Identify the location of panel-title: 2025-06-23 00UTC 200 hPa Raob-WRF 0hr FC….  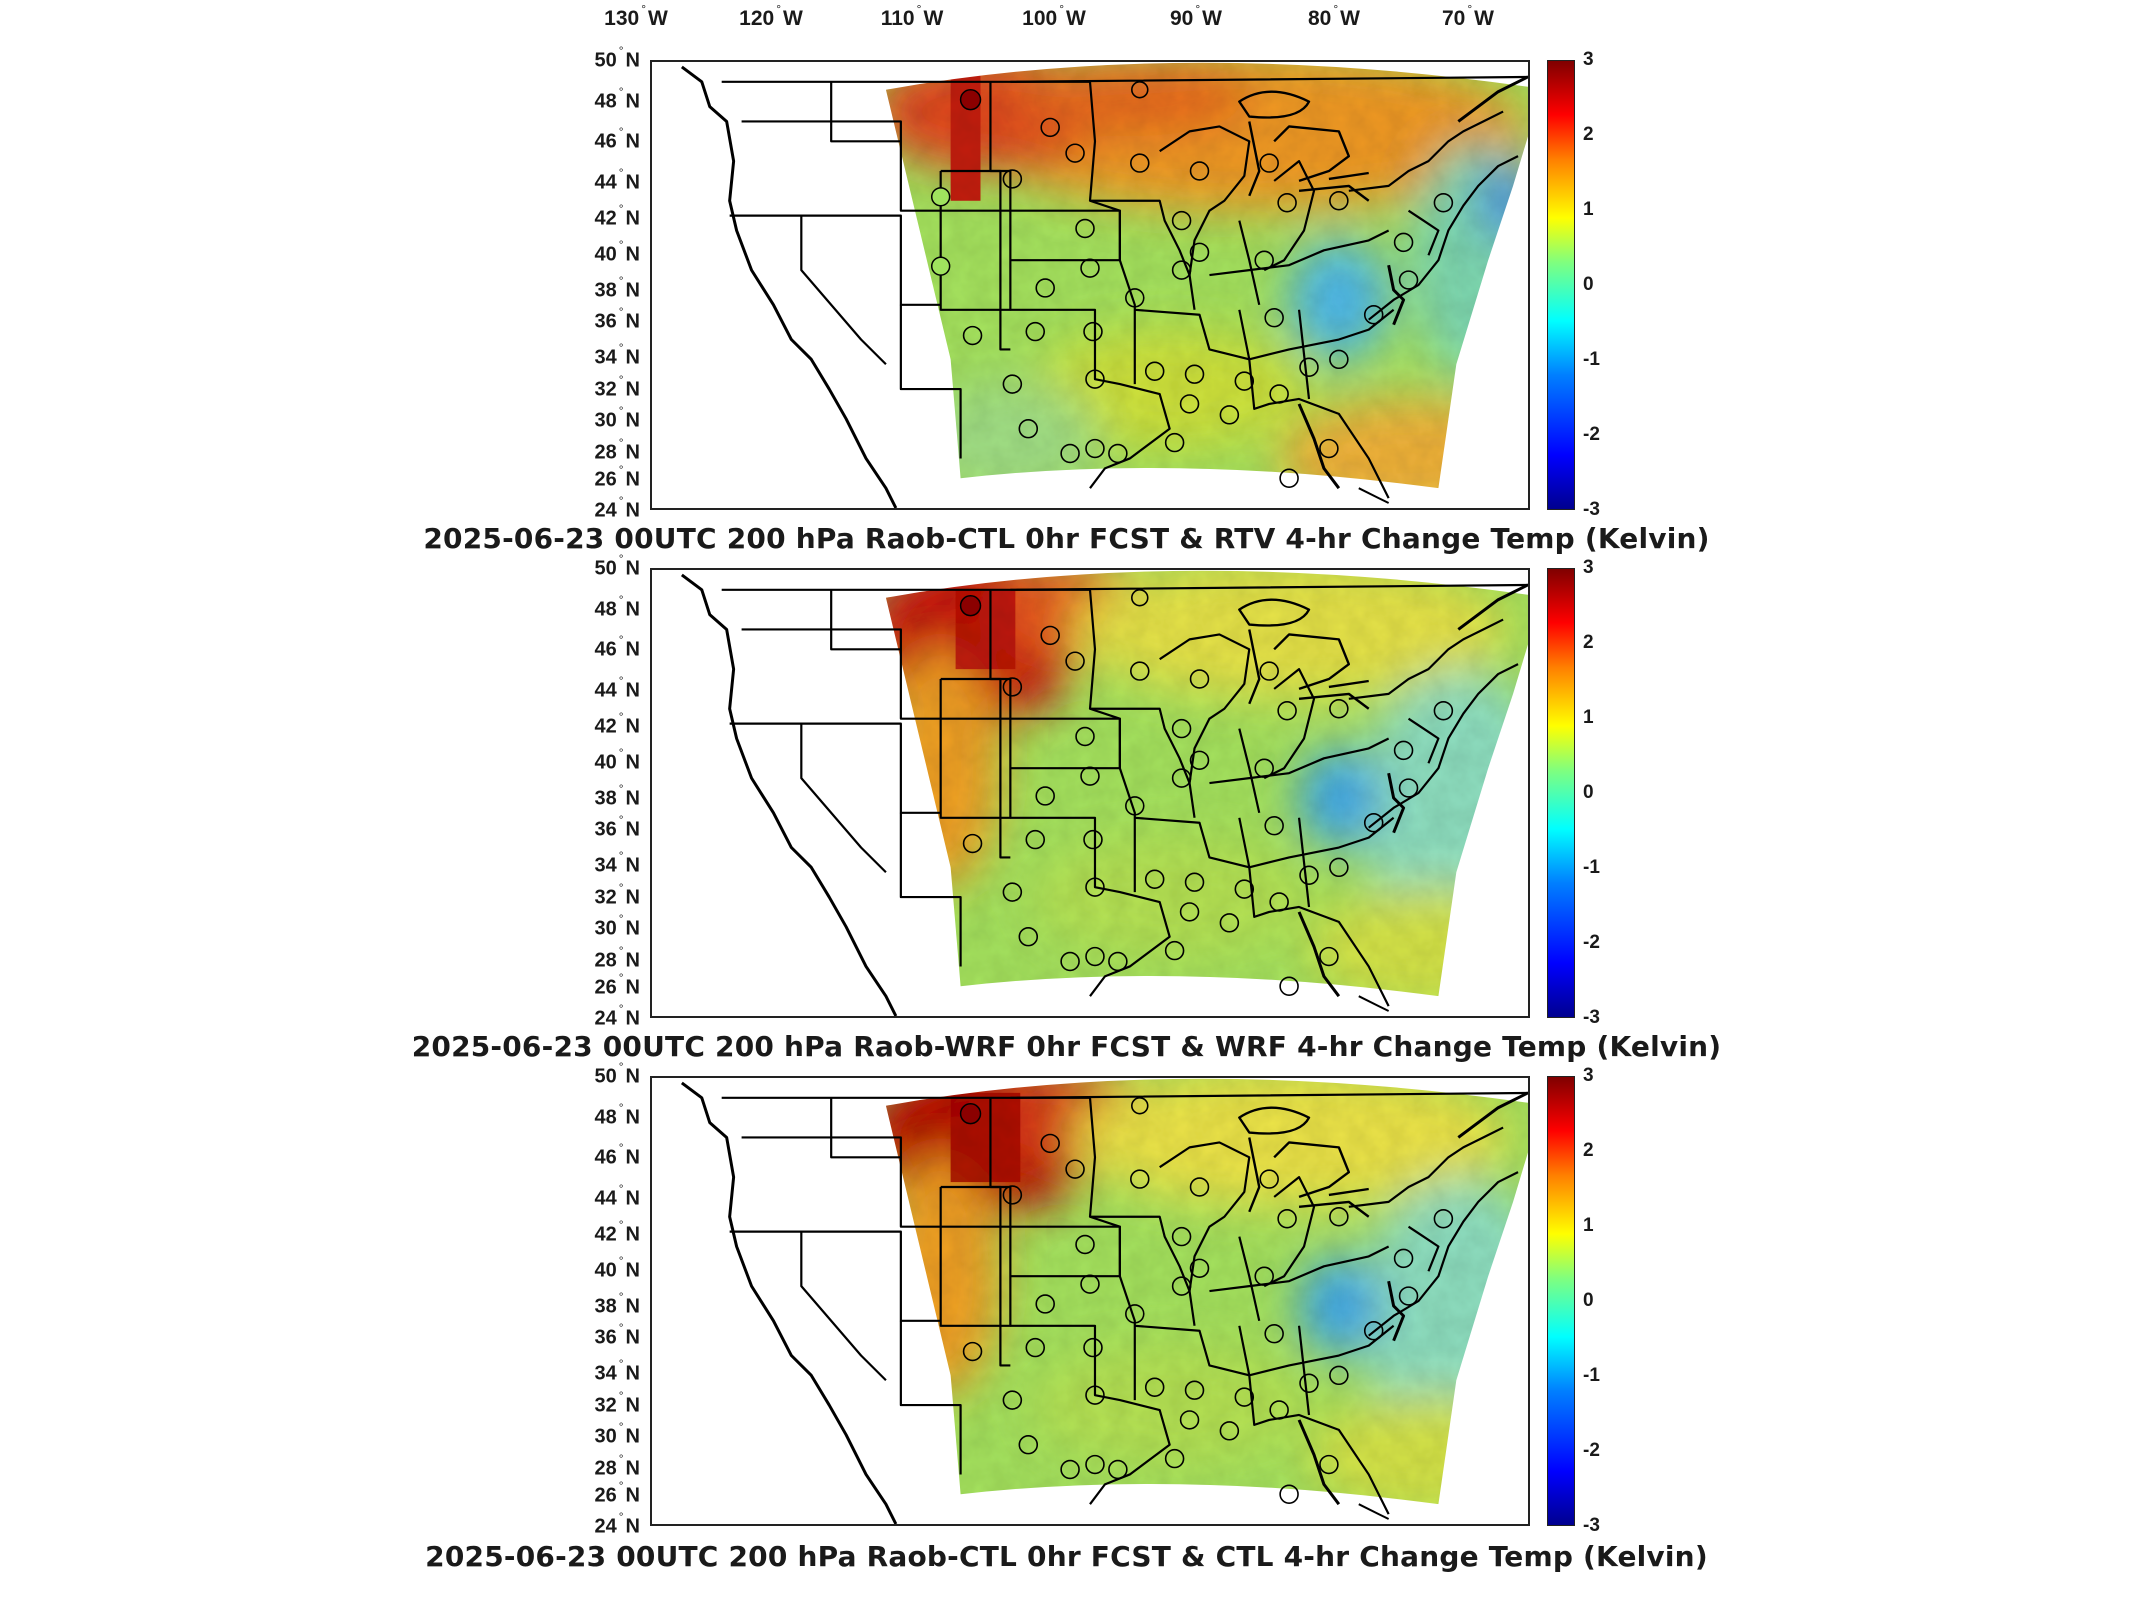
(1066, 1046).